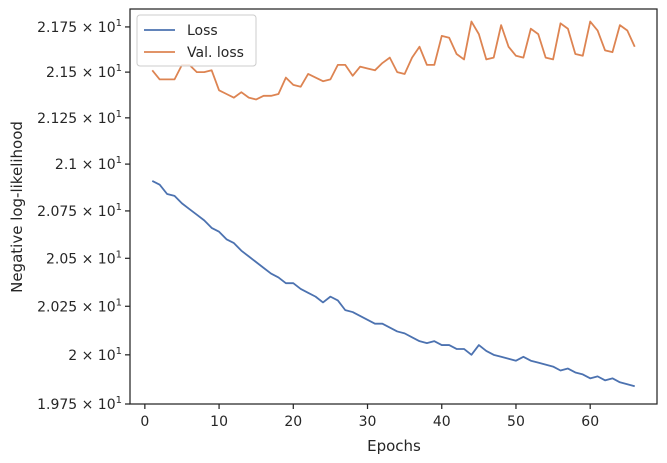 This screenshot has width=667, height=463. I want to click on x-tick-label: 30, so click(368, 422).